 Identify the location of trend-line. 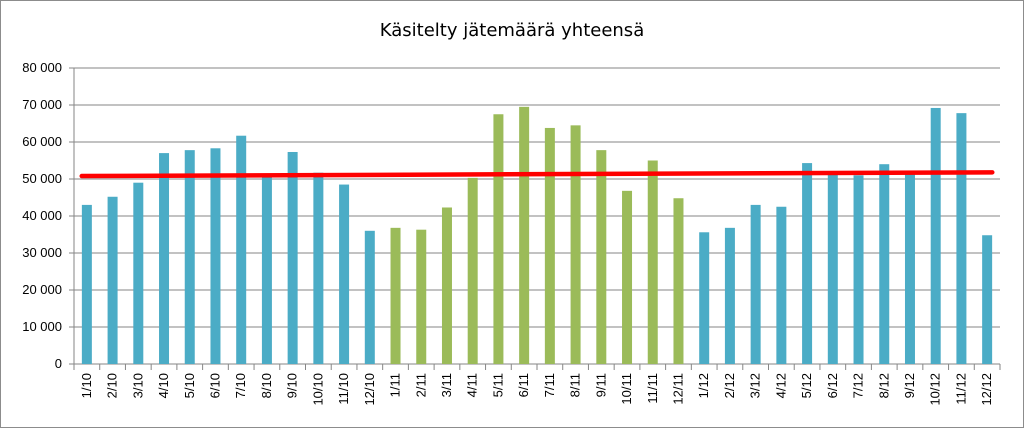
(537, 174).